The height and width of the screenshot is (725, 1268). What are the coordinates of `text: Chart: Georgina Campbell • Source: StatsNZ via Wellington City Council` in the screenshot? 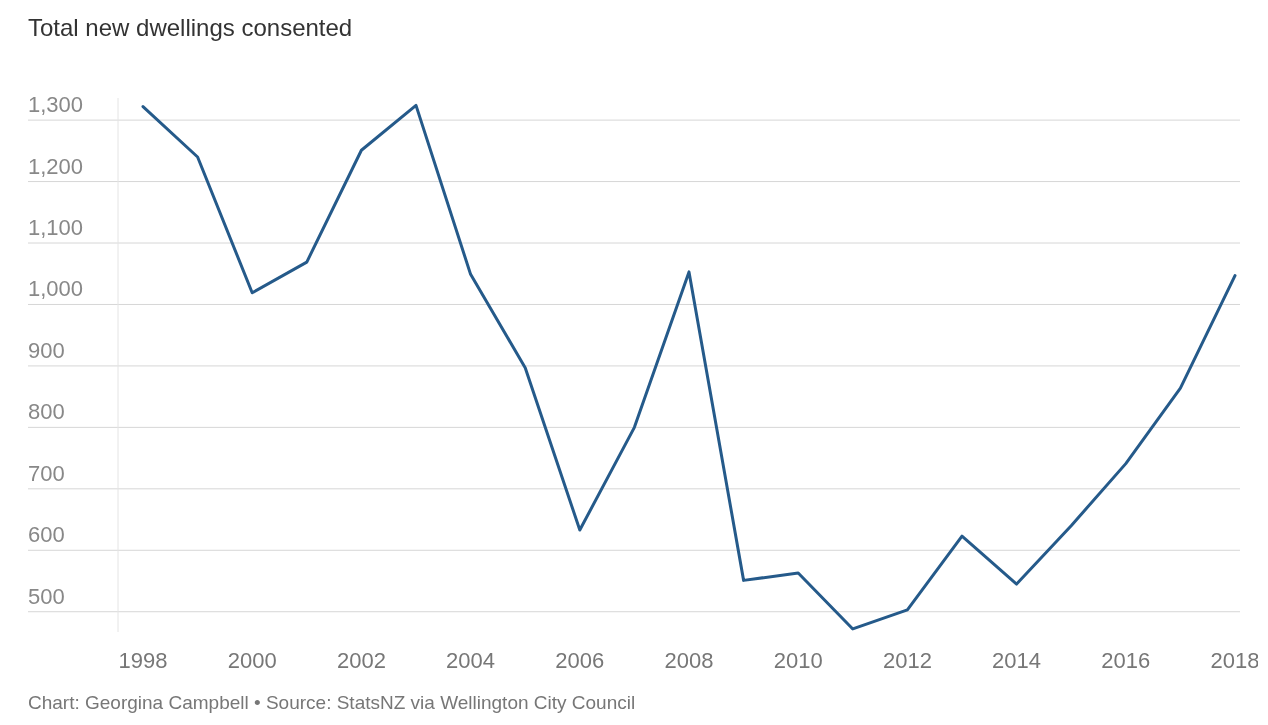 It's located at (332, 702).